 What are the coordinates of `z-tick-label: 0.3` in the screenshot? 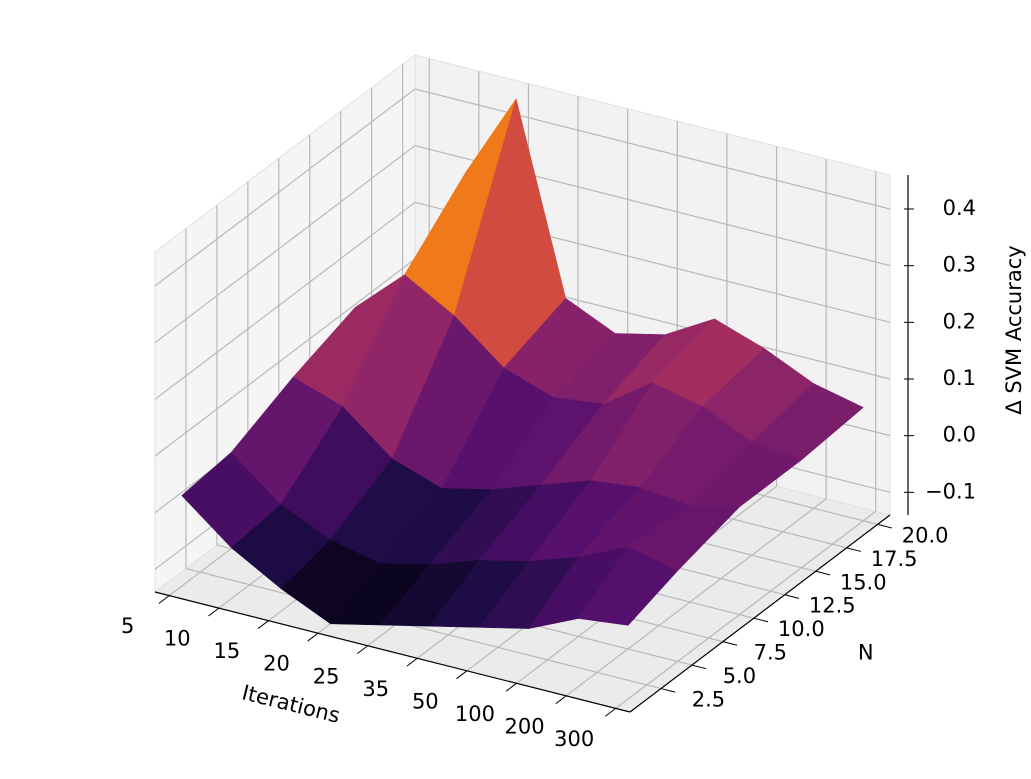 It's located at (959, 265).